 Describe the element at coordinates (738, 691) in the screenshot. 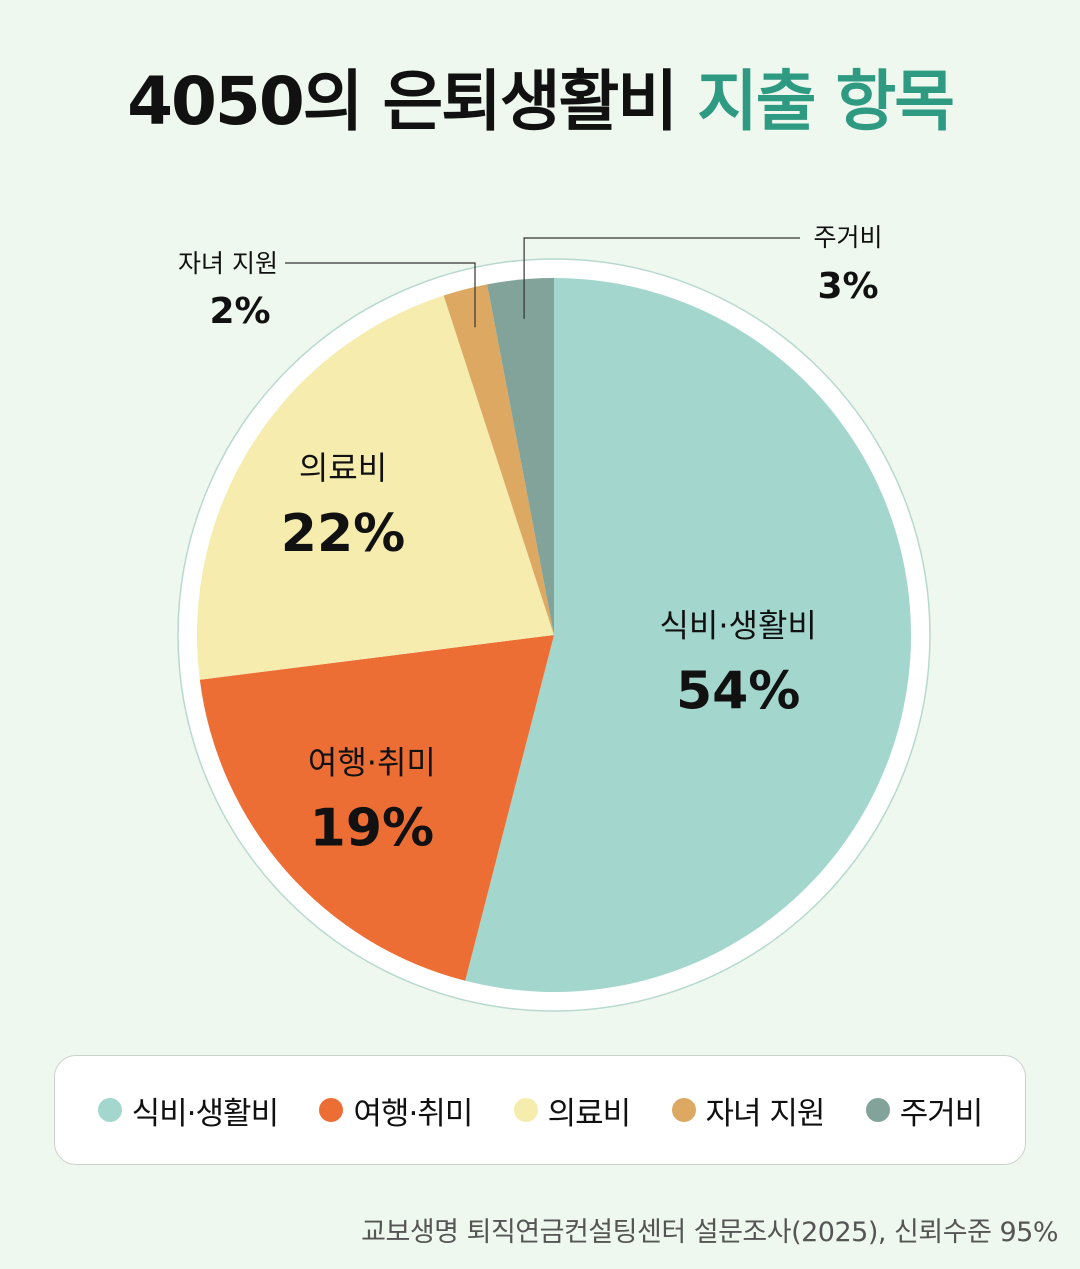

I see `slice-value-0: 54%` at that location.